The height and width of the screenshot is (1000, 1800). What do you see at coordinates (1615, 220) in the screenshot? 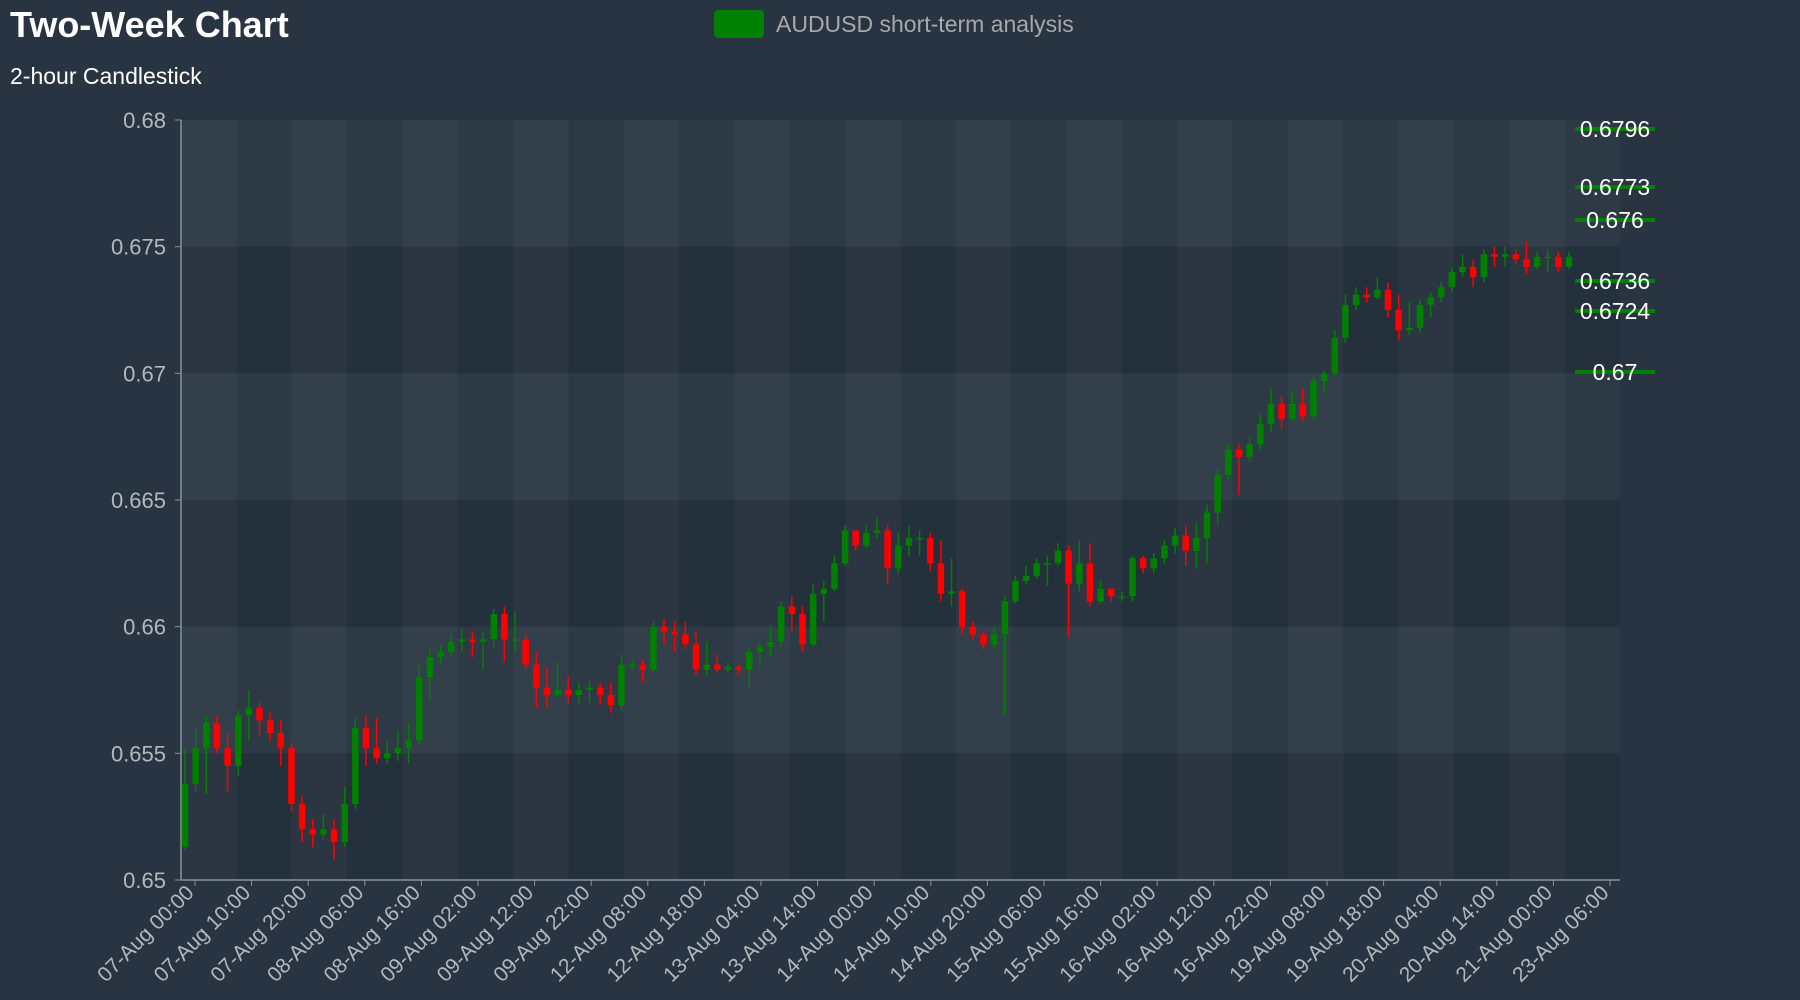
I see `price-level-label: 0.676` at bounding box center [1615, 220].